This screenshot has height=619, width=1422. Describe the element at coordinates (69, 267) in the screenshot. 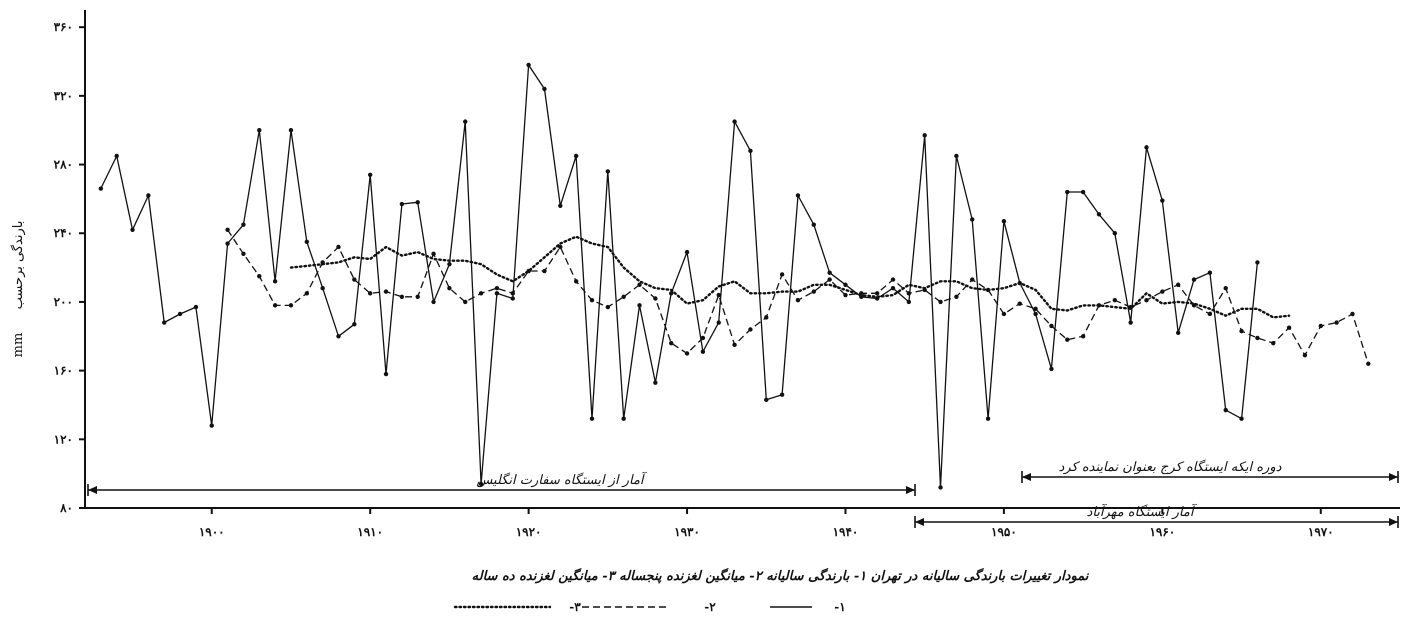

I see `y-ticks: ۸۰ ۱۲۰ ۱۶۰ ۲۰۰ ۲۴۰ ۲۸۰ ۳۲۰ ۳۶۰` at that location.